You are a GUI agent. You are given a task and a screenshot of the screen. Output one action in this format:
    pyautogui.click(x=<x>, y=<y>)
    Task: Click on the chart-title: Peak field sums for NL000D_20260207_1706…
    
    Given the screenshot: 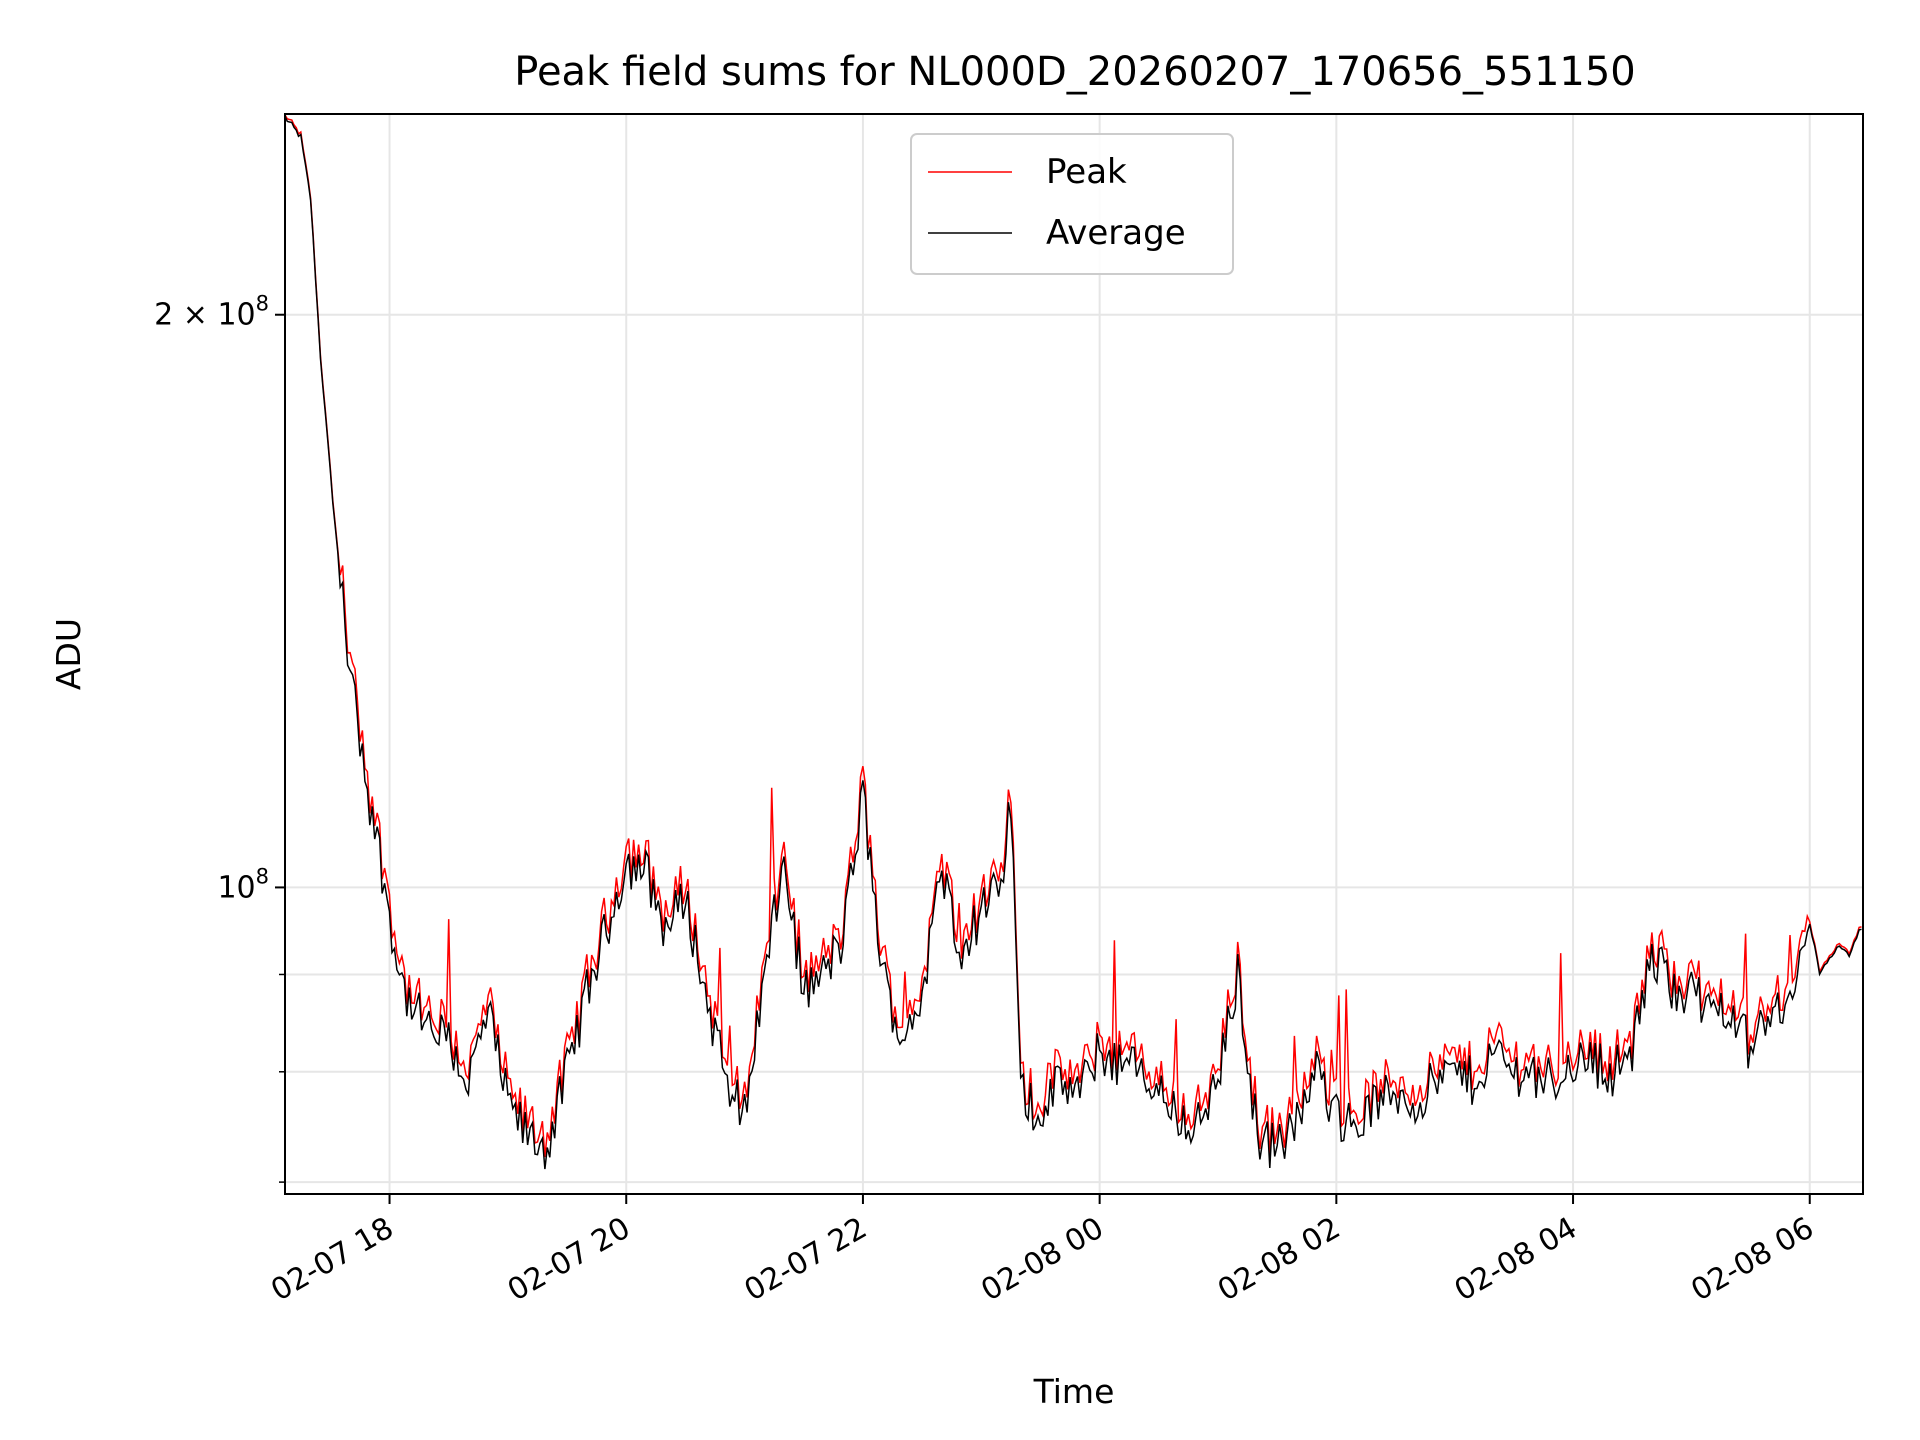 What is the action you would take?
    pyautogui.click(x=1074, y=72)
    